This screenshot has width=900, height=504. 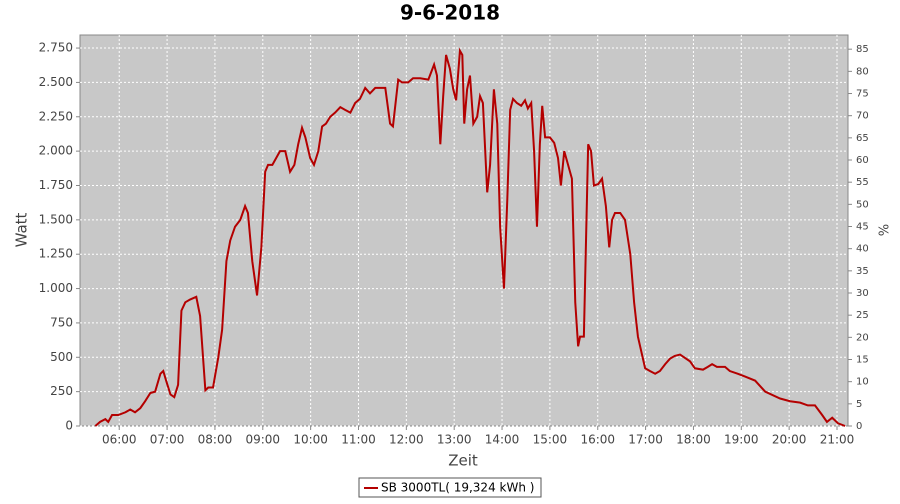 What do you see at coordinates (22, 229) in the screenshot?
I see `y-axis-label: Watt` at bounding box center [22, 229].